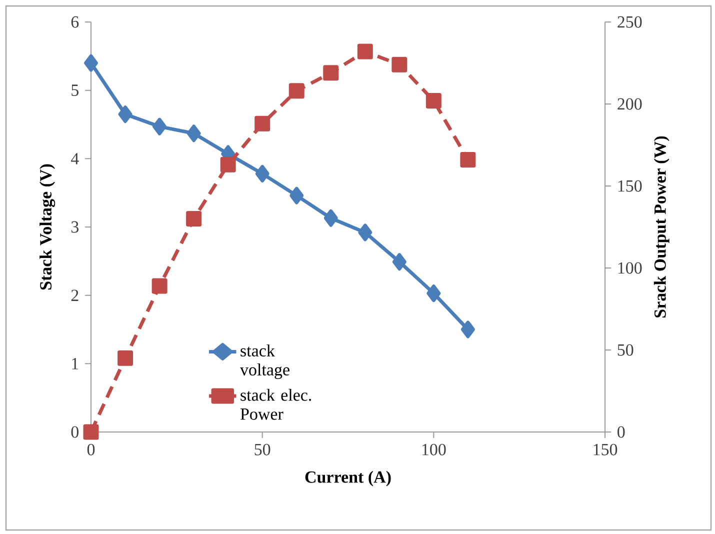 Image resolution: width=715 pixels, height=534 pixels. Describe the element at coordinates (91, 450) in the screenshot. I see `x-tick-label: 0` at that location.